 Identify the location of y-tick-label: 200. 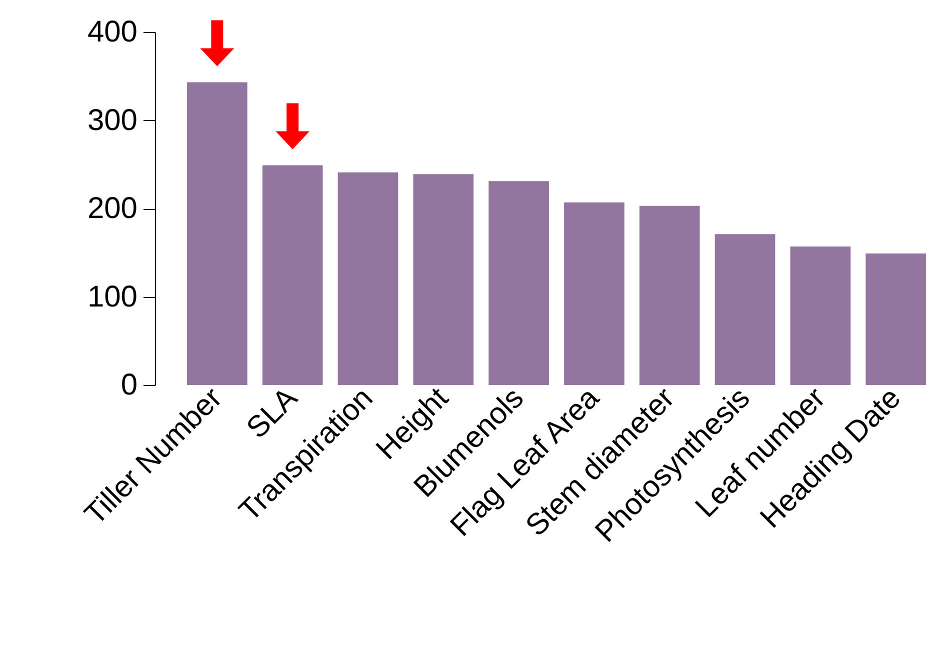
(112, 208).